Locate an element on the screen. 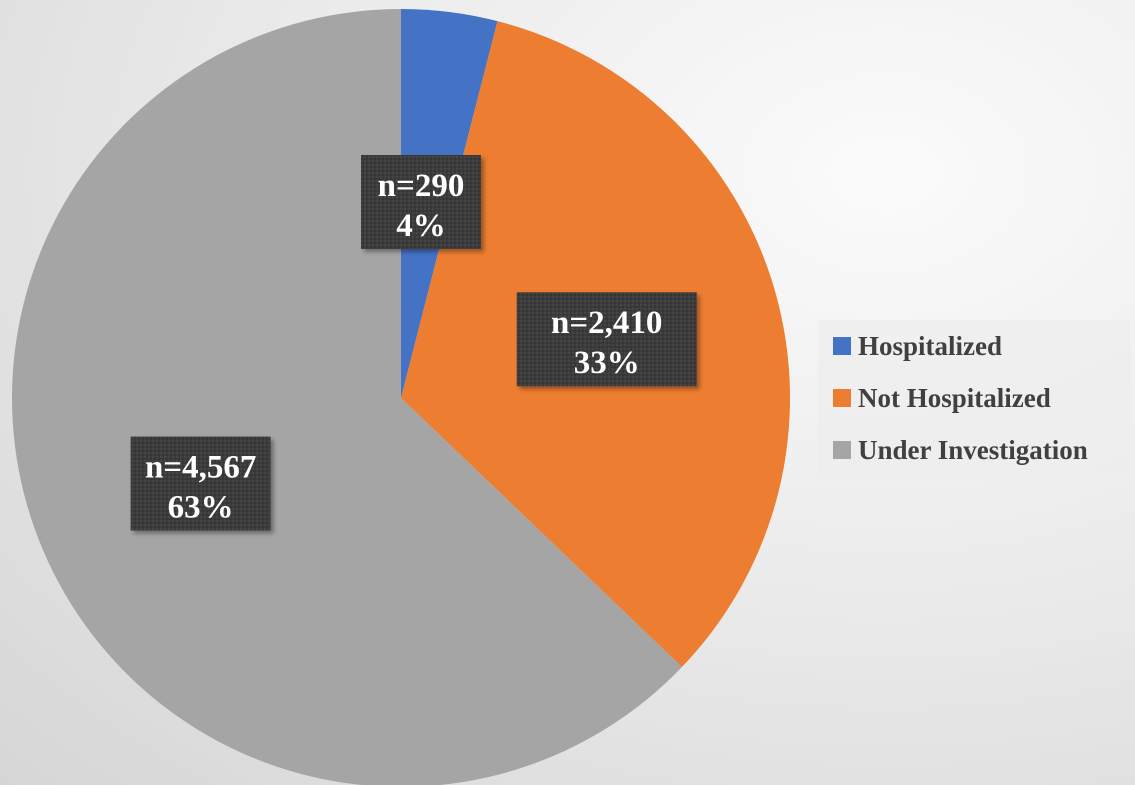  legend-item-hospitalized: Hospitalized is located at coordinates (982, 346).